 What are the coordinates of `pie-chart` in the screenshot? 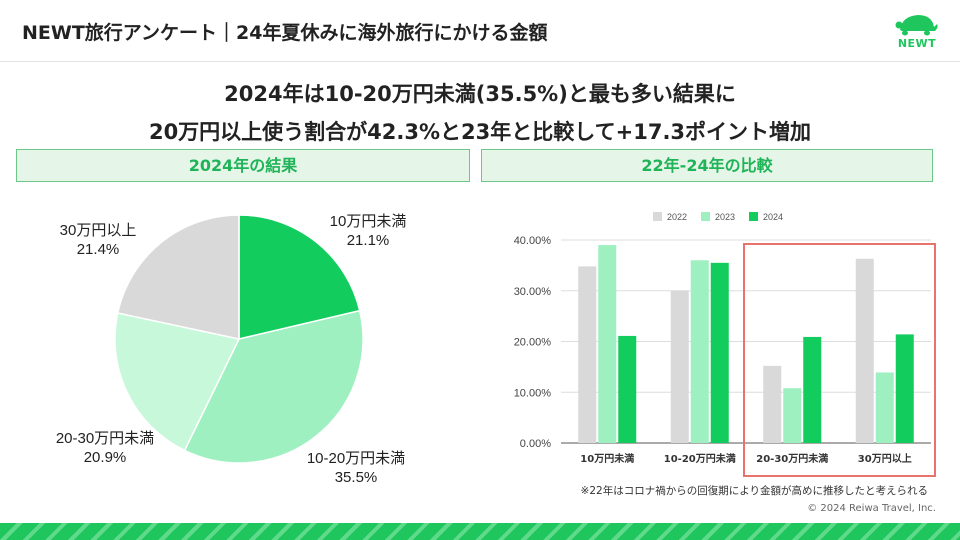 It's located at (239, 339).